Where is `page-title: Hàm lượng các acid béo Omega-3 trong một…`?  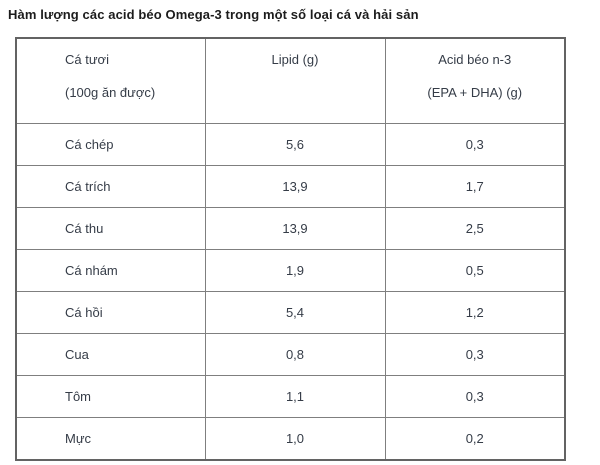
page-title: Hàm lượng các acid béo Omega-3 trong một… is located at coordinates (213, 14).